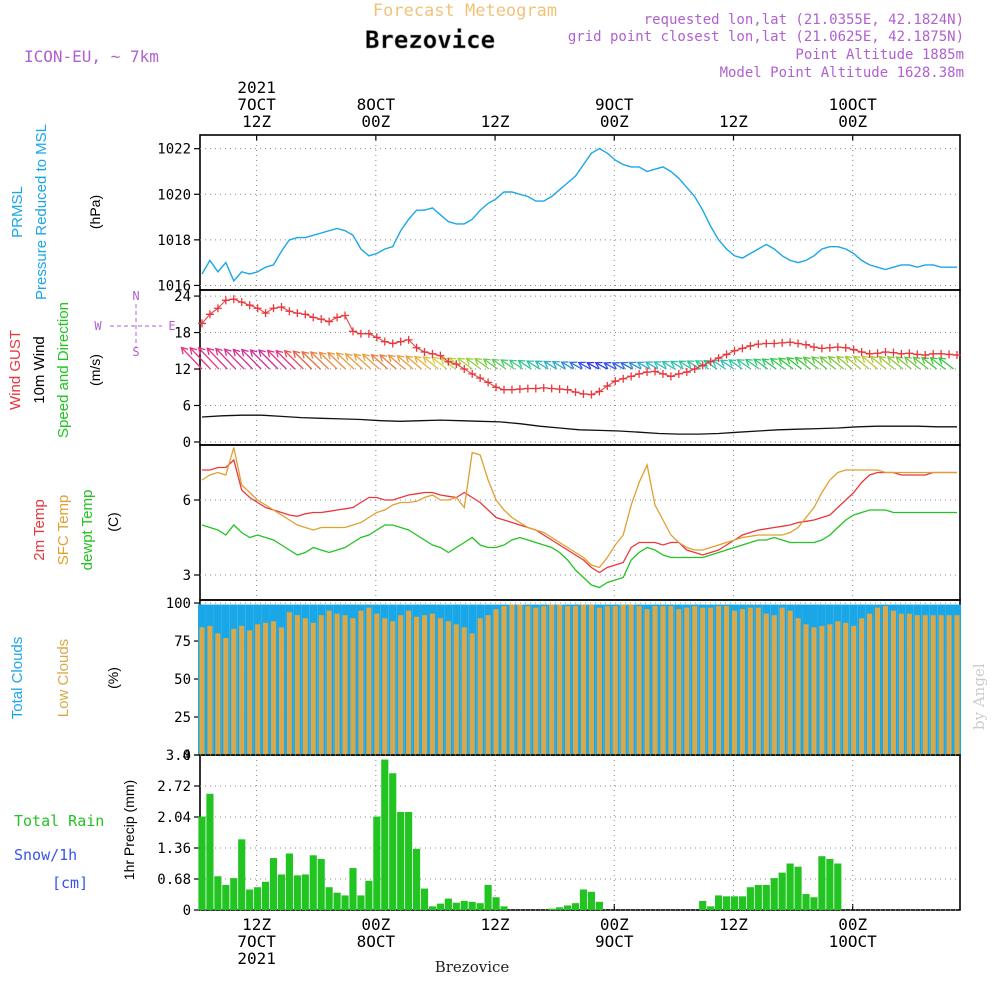  Describe the element at coordinates (375, 121) in the screenshot. I see `top-time-label: 00Z` at that location.